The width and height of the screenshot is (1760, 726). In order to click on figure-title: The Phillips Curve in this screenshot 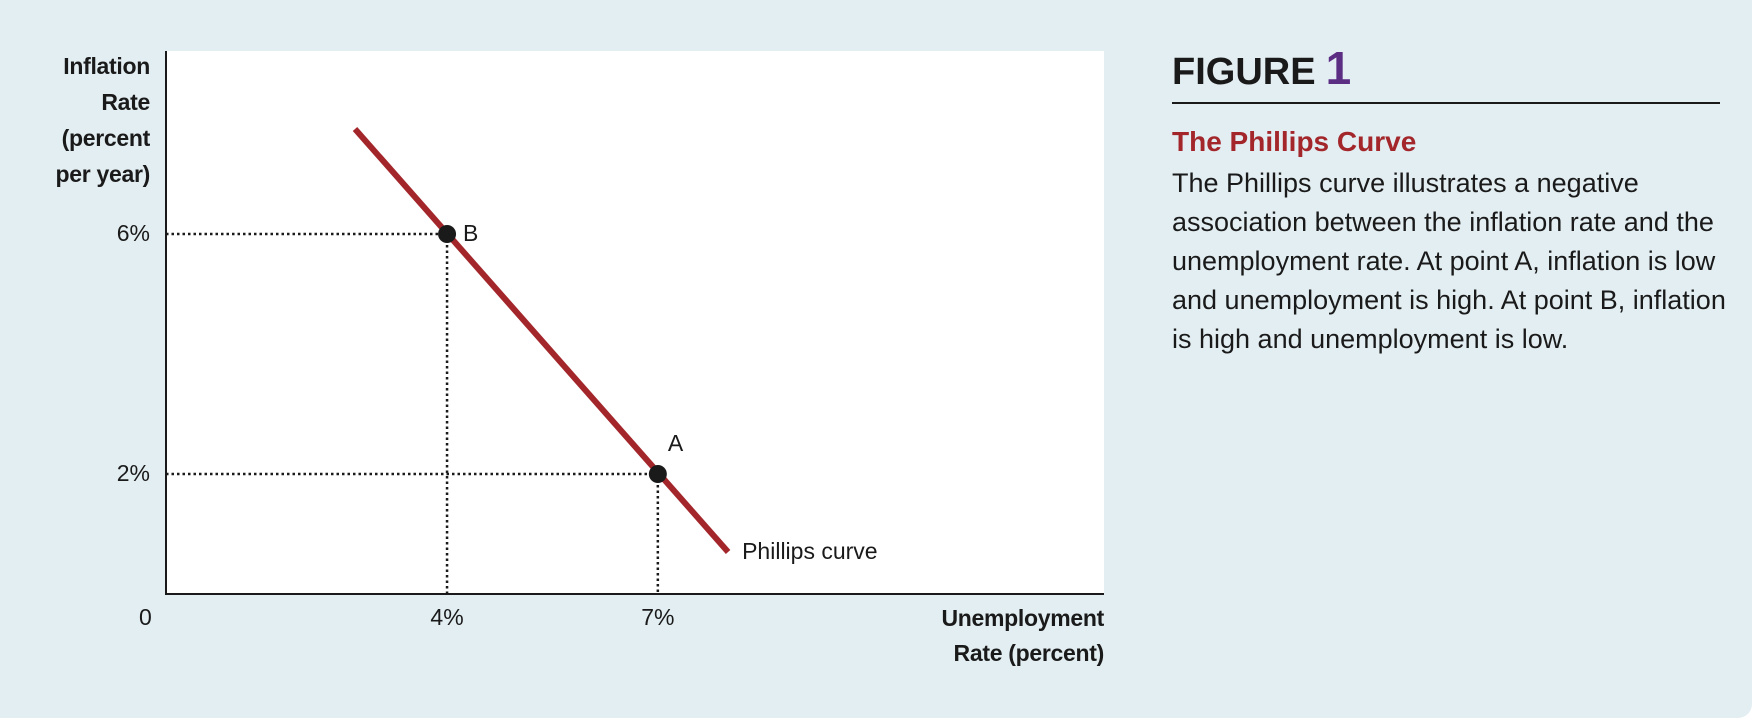, I will do `click(1294, 141)`.